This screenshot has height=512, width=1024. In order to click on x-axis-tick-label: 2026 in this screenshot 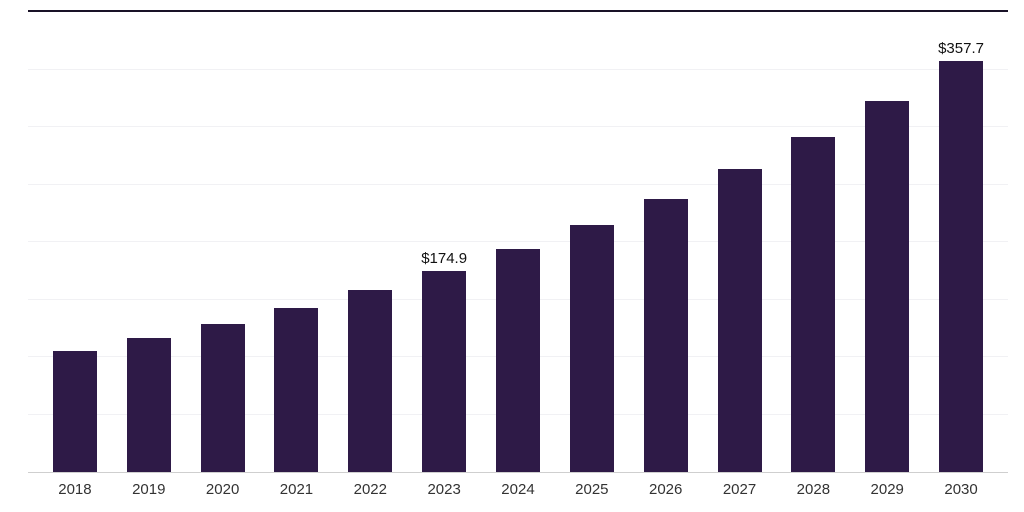, I will do `click(665, 489)`.